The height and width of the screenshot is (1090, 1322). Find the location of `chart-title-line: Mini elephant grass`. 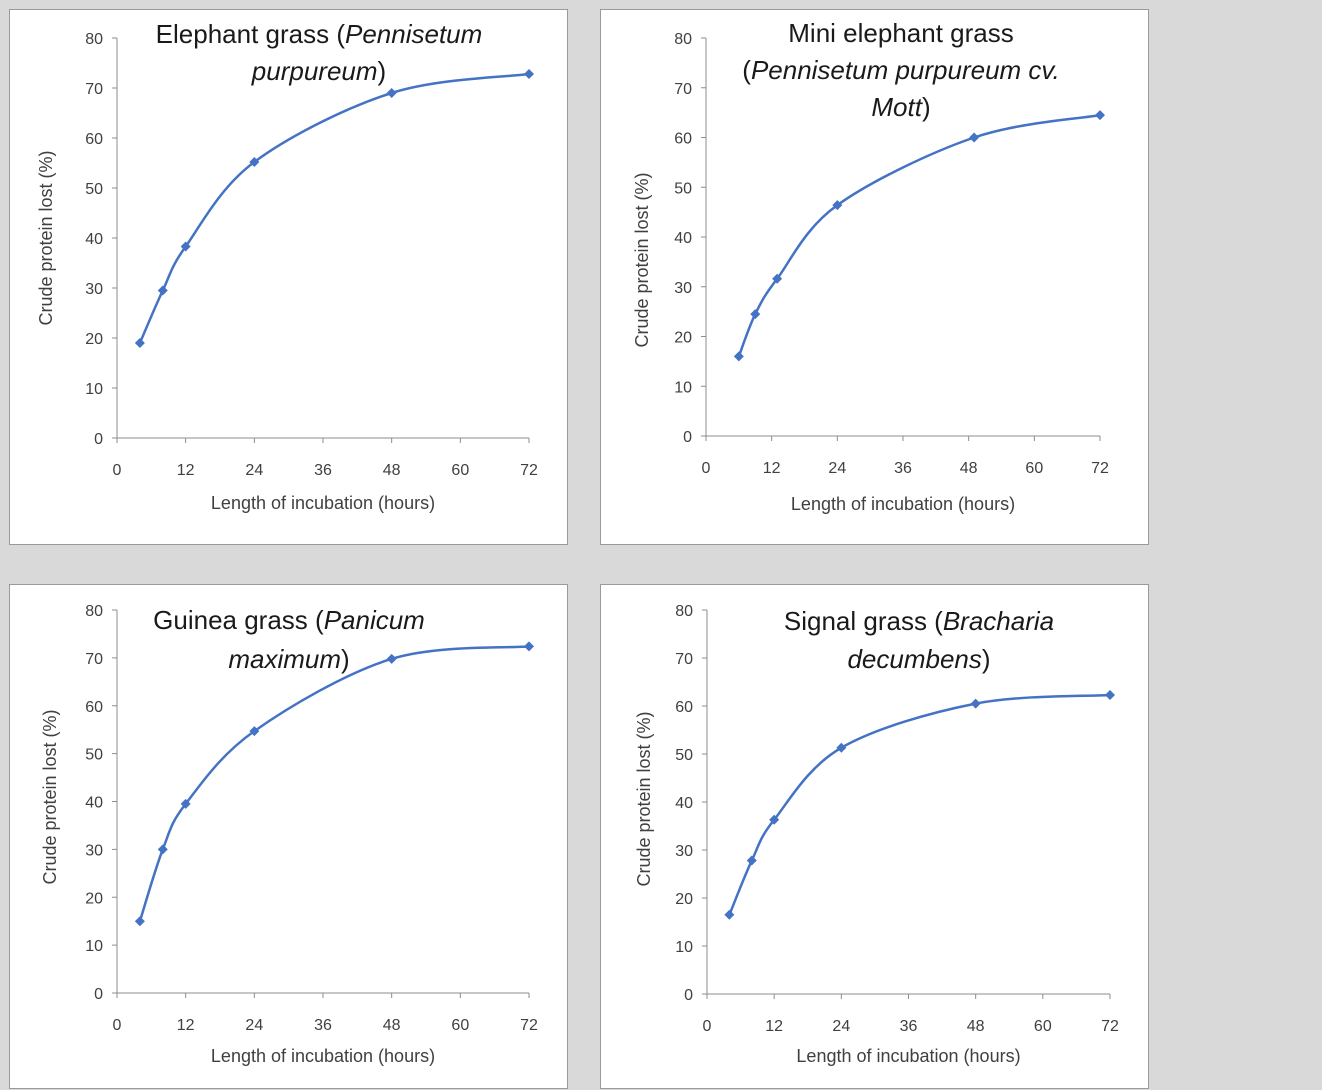

chart-title-line: Mini elephant grass is located at coordinates (900, 33).